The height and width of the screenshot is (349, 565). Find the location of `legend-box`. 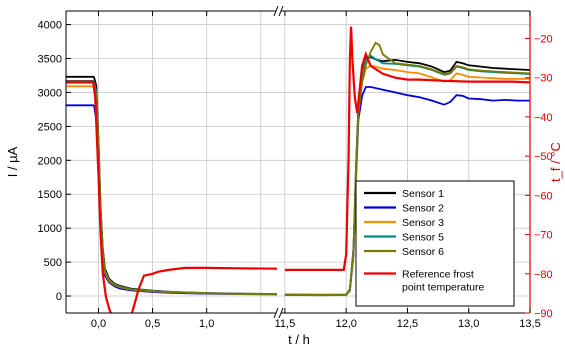

legend-box is located at coordinates (435, 243).